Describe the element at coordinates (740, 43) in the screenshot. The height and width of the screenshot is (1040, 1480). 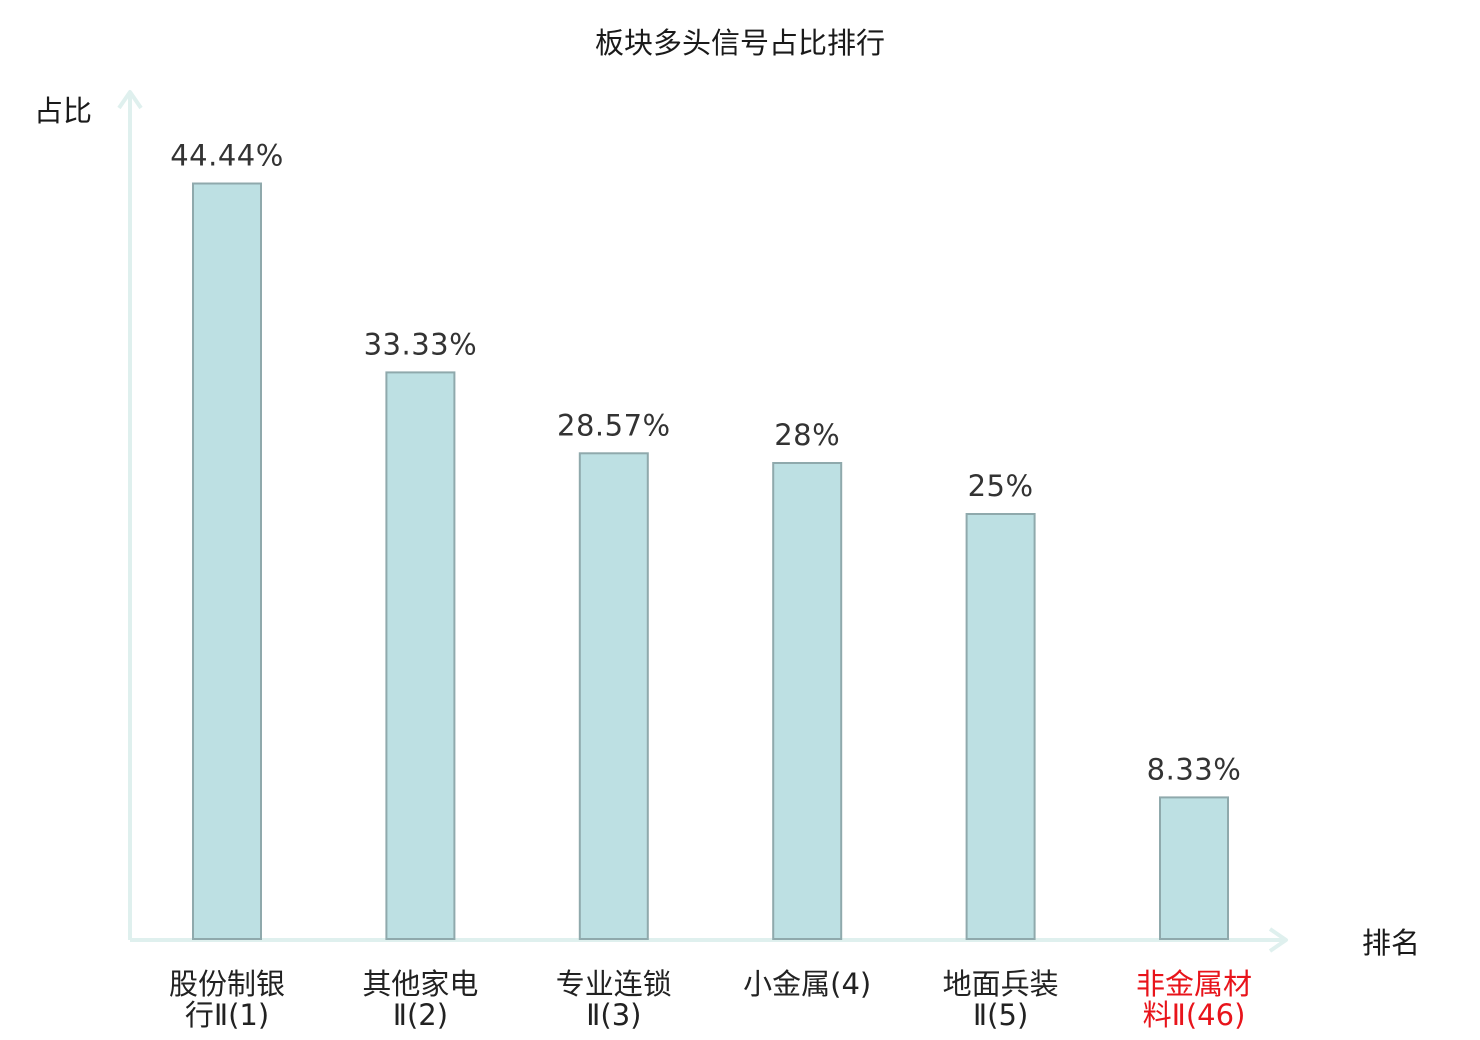
I see `chart-title: 板块多头信号占比排行` at that location.